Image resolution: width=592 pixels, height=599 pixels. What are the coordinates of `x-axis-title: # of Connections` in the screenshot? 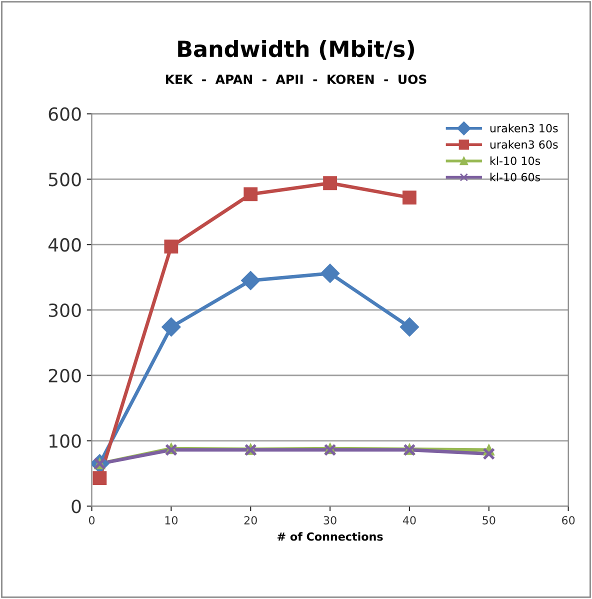 It's located at (330, 536).